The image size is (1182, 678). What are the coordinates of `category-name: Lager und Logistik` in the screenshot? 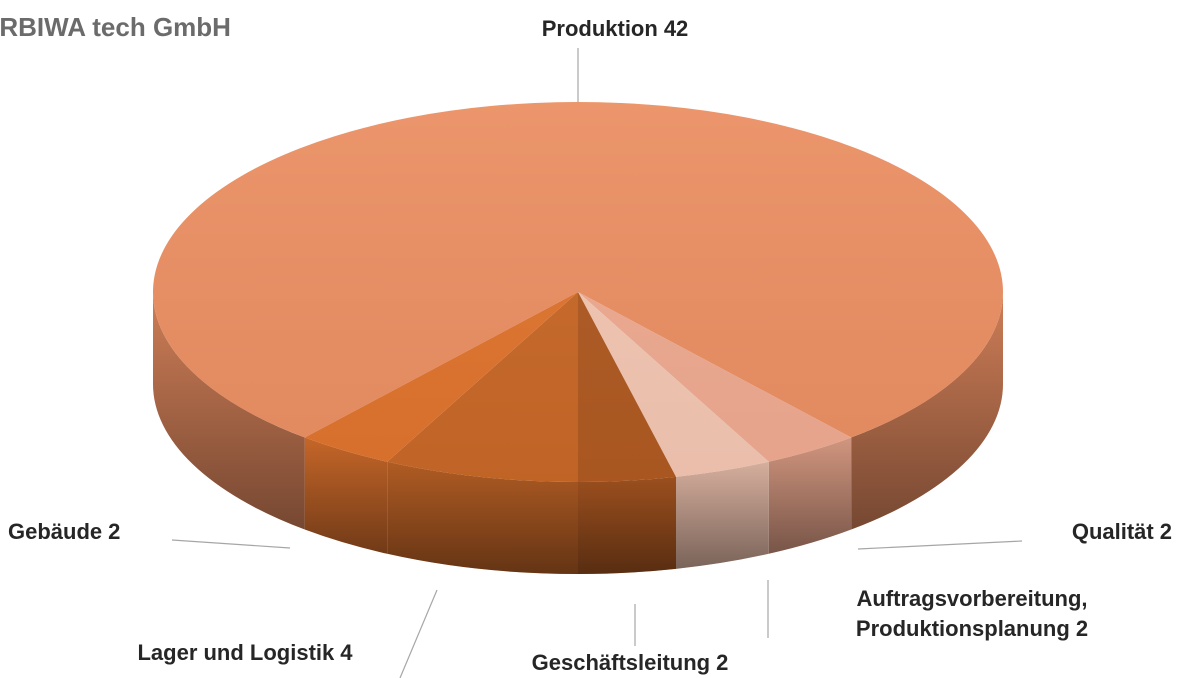 It's located at (236, 652).